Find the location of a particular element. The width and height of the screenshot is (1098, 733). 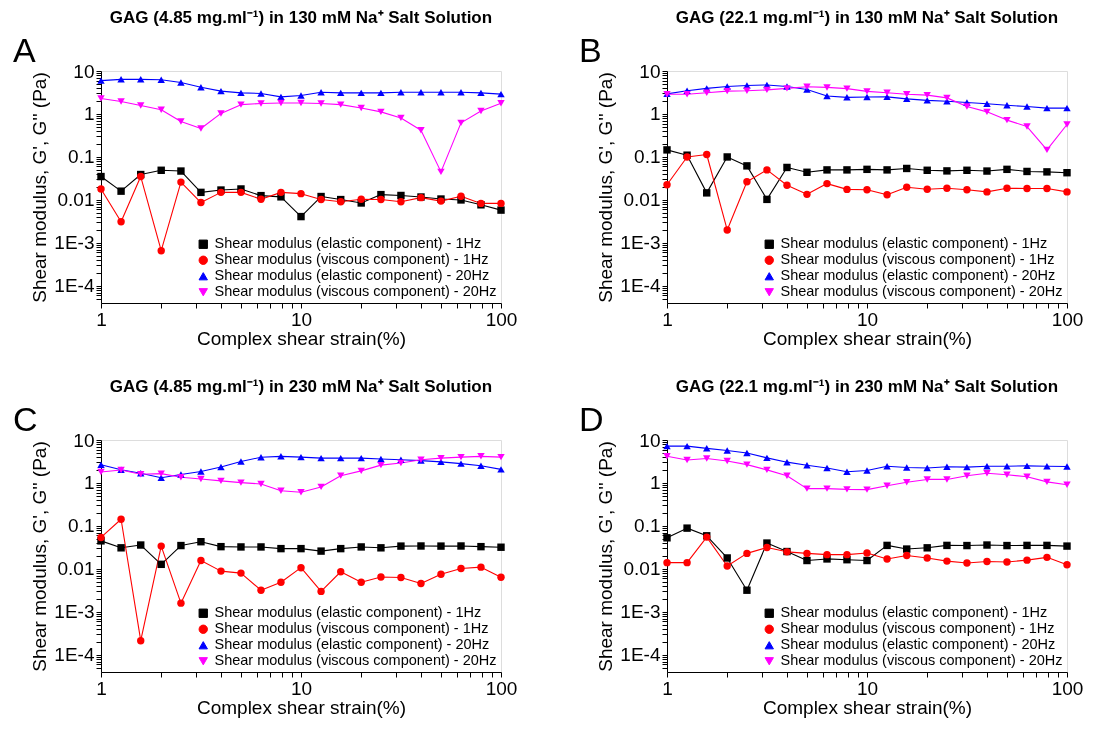

chart-title: GAG (22.1 mg.ml⁻¹) in 230 mM Na⁺ Salt Solution is located at coordinates (867, 386).